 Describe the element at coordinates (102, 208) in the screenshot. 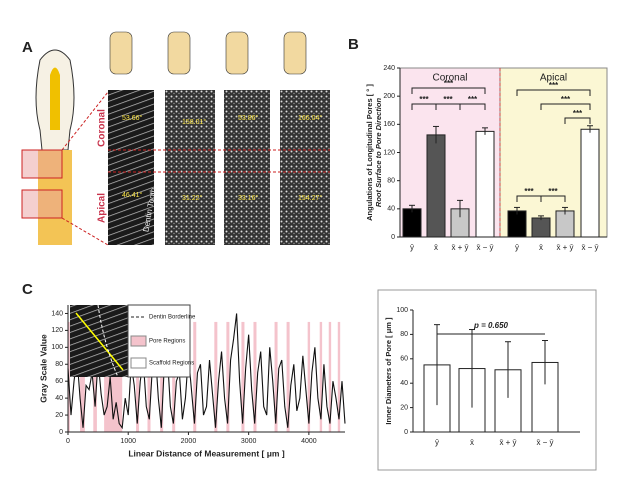

I see `apical-label: Apical` at that location.